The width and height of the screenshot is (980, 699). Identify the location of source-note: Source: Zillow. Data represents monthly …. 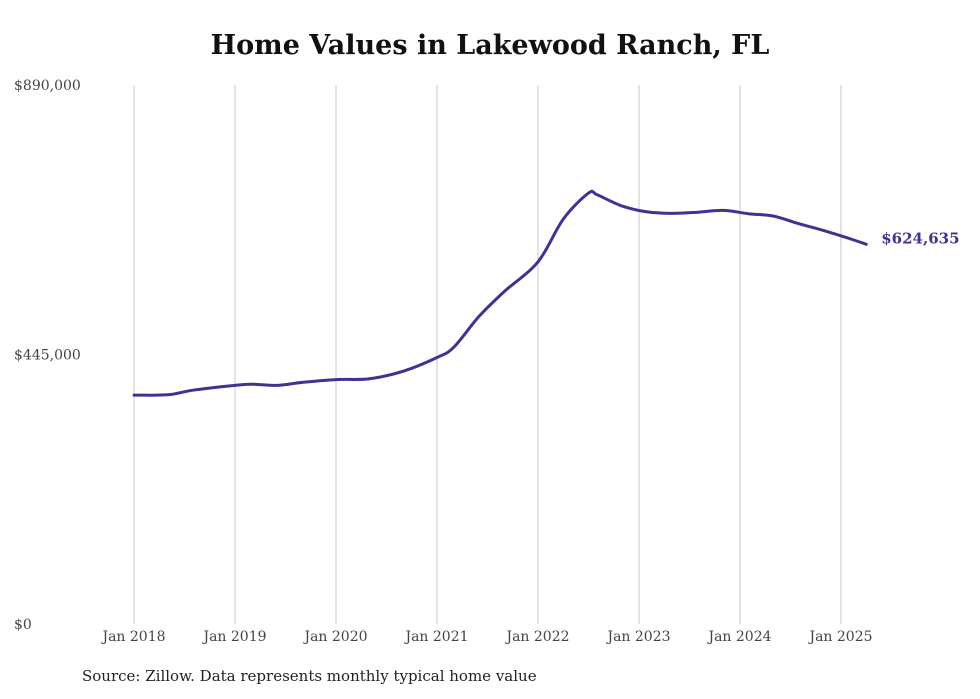
(309, 676).